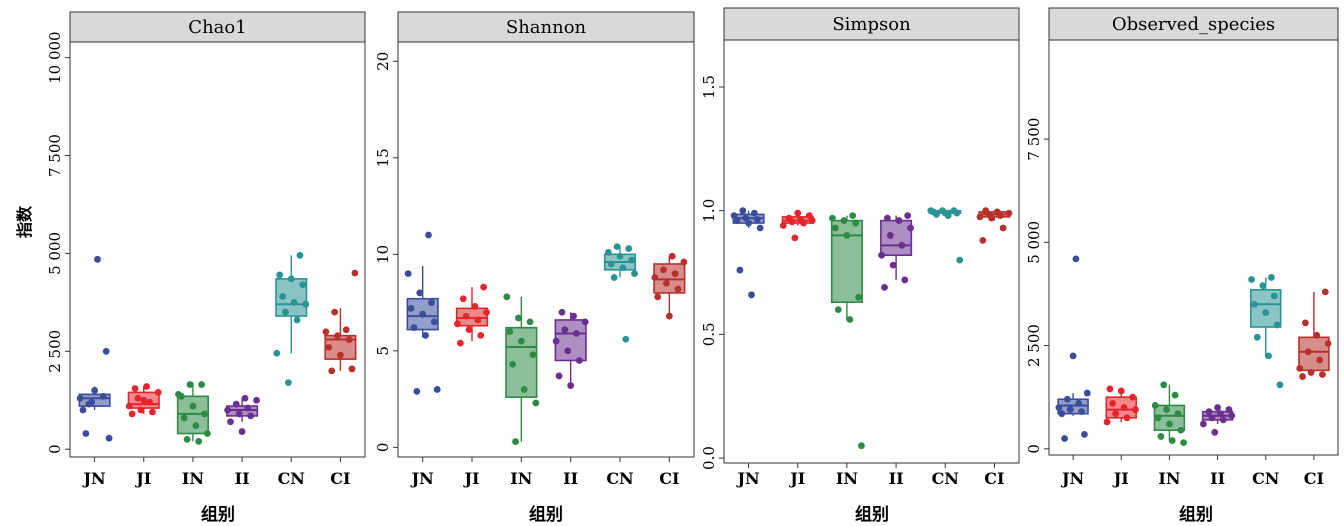  Describe the element at coordinates (142, 478) in the screenshot. I see `x-tick-label: JI` at that location.